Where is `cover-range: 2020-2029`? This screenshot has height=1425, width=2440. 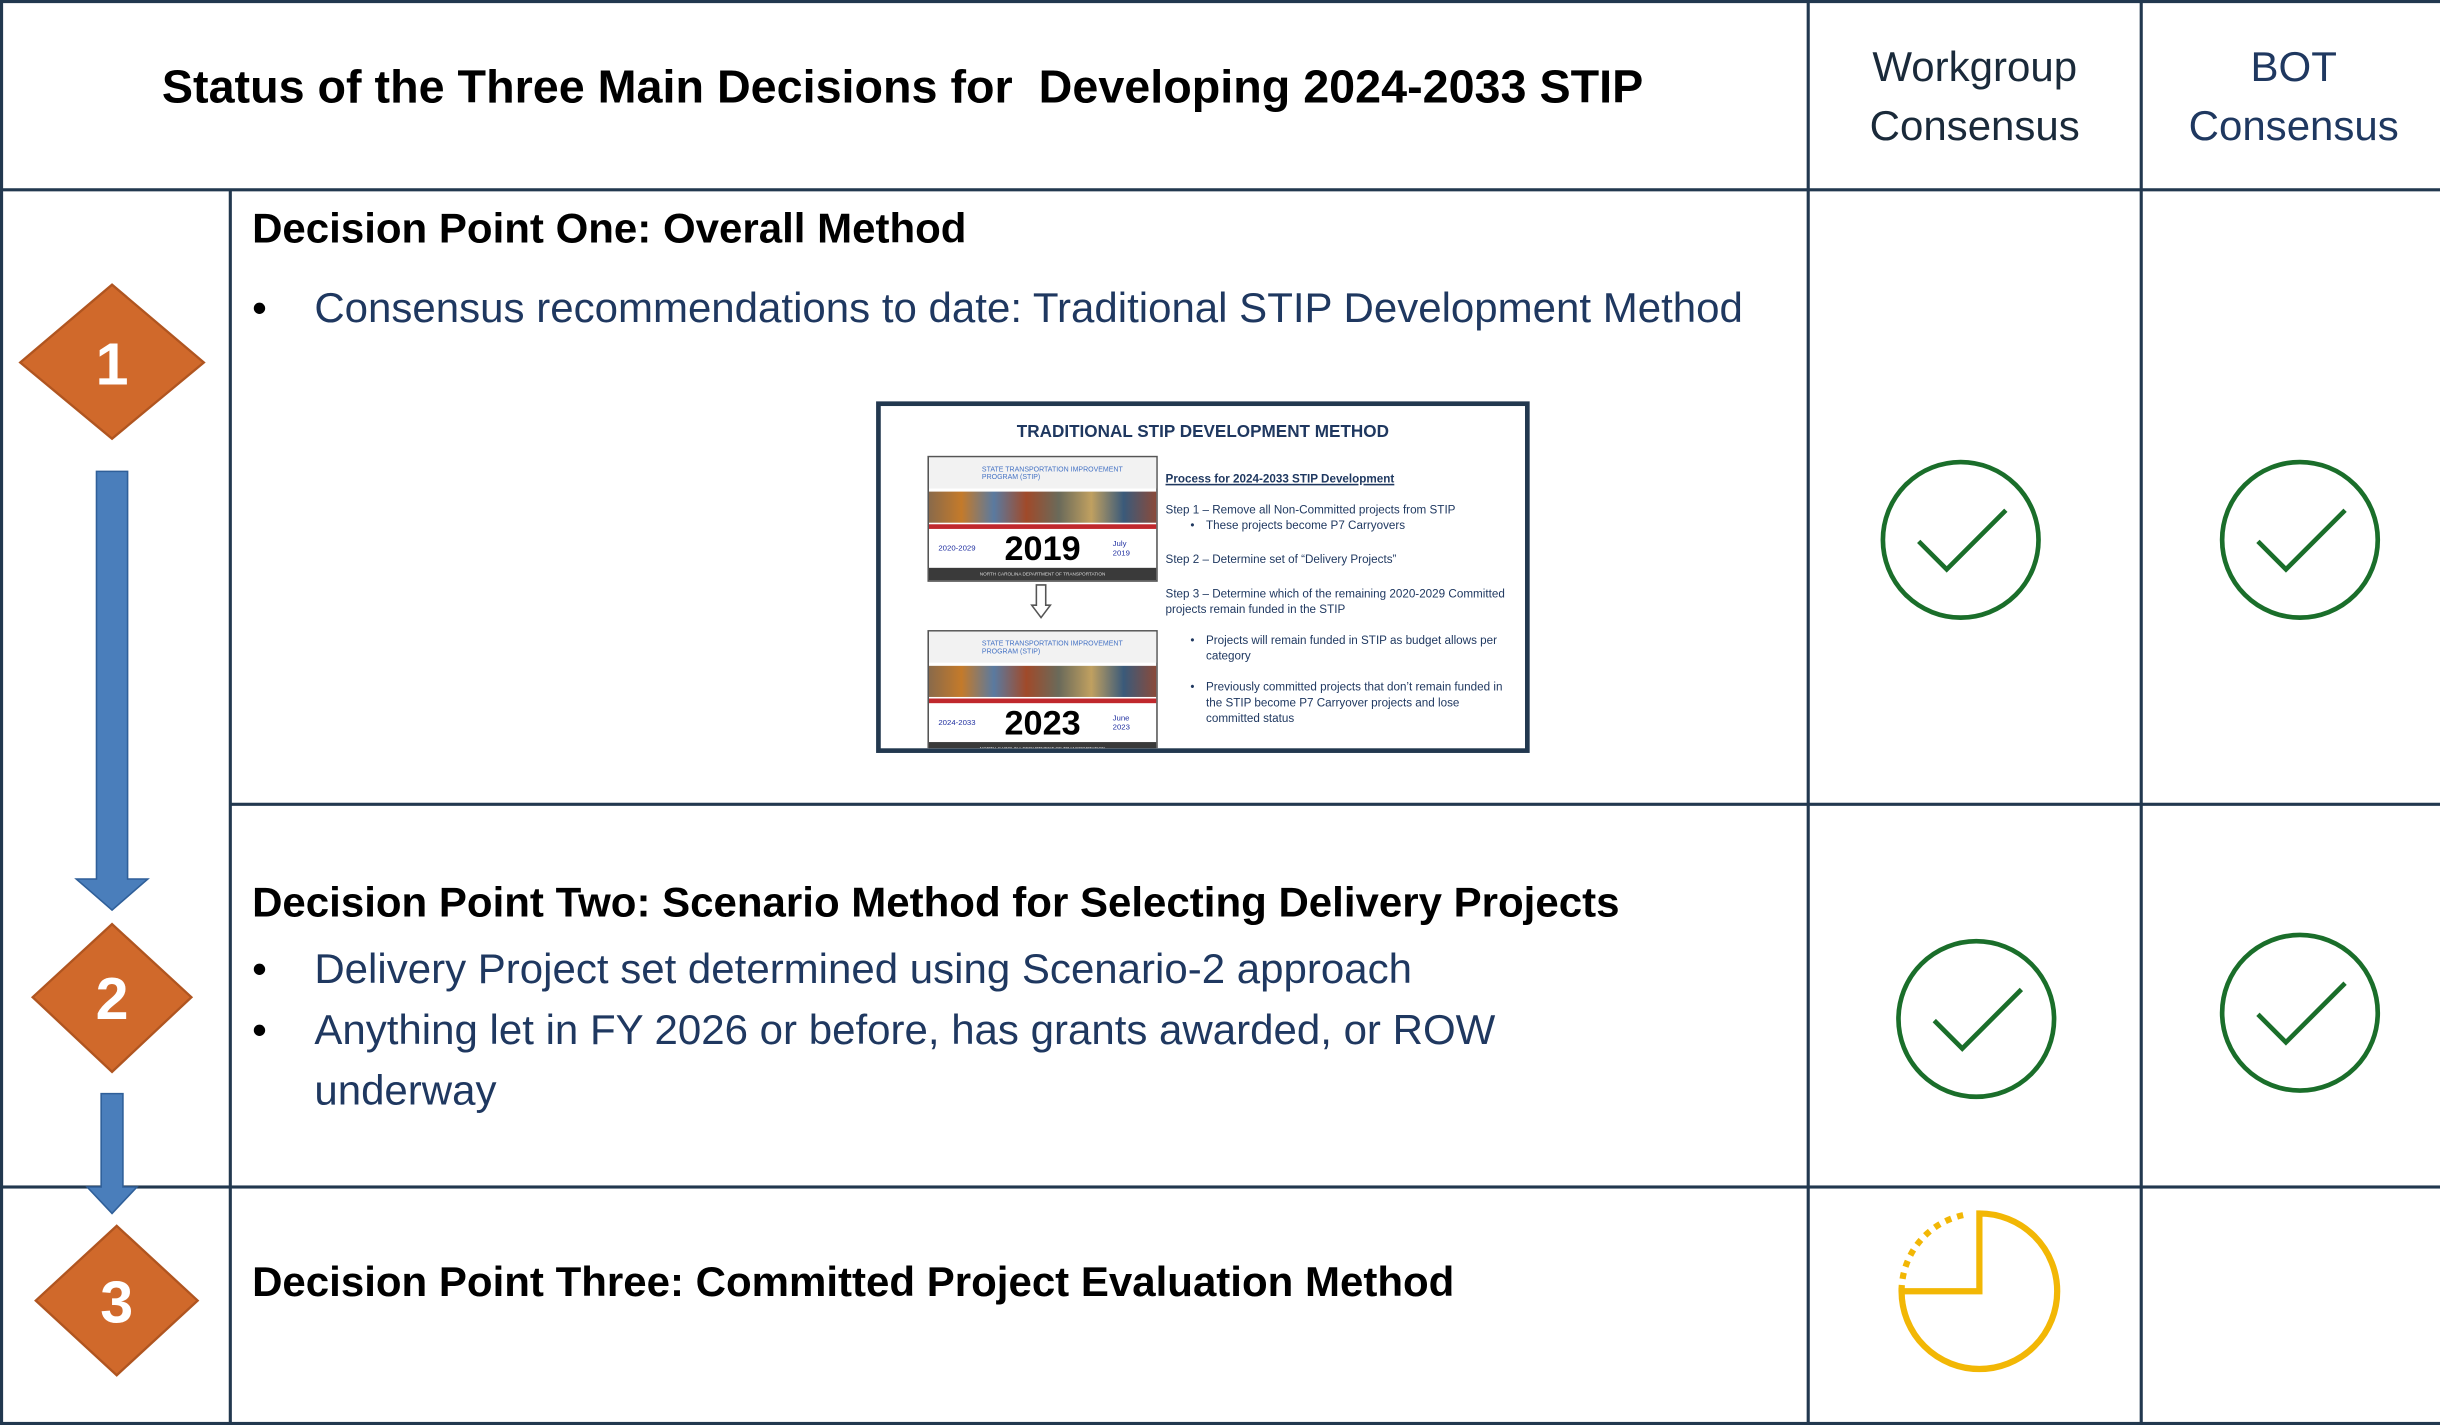
cover-range: 2020-2029 is located at coordinates (957, 549).